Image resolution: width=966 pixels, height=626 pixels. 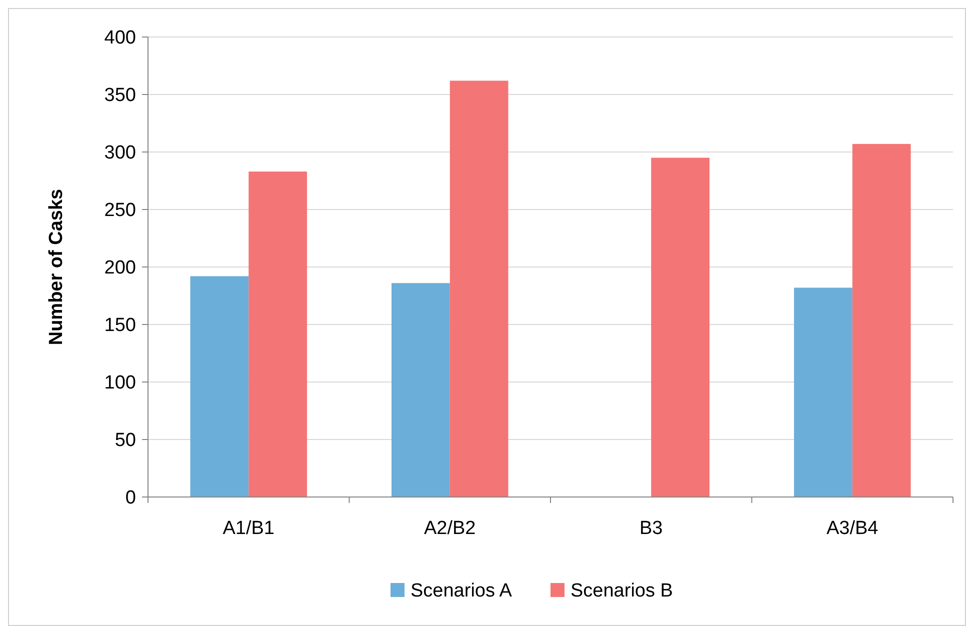 I want to click on y-tick-label: 400, so click(x=120, y=38).